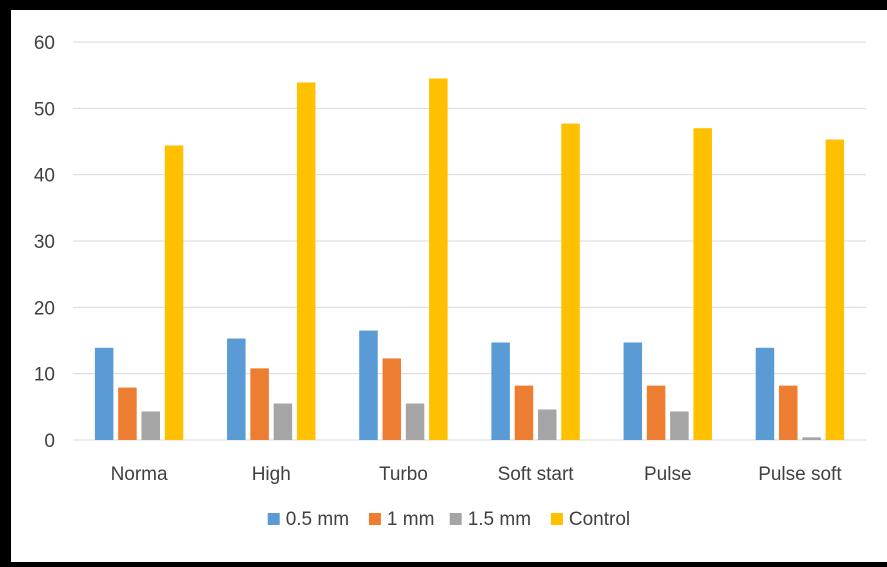  I want to click on bar-pulse-0-5-mm, so click(633, 391).